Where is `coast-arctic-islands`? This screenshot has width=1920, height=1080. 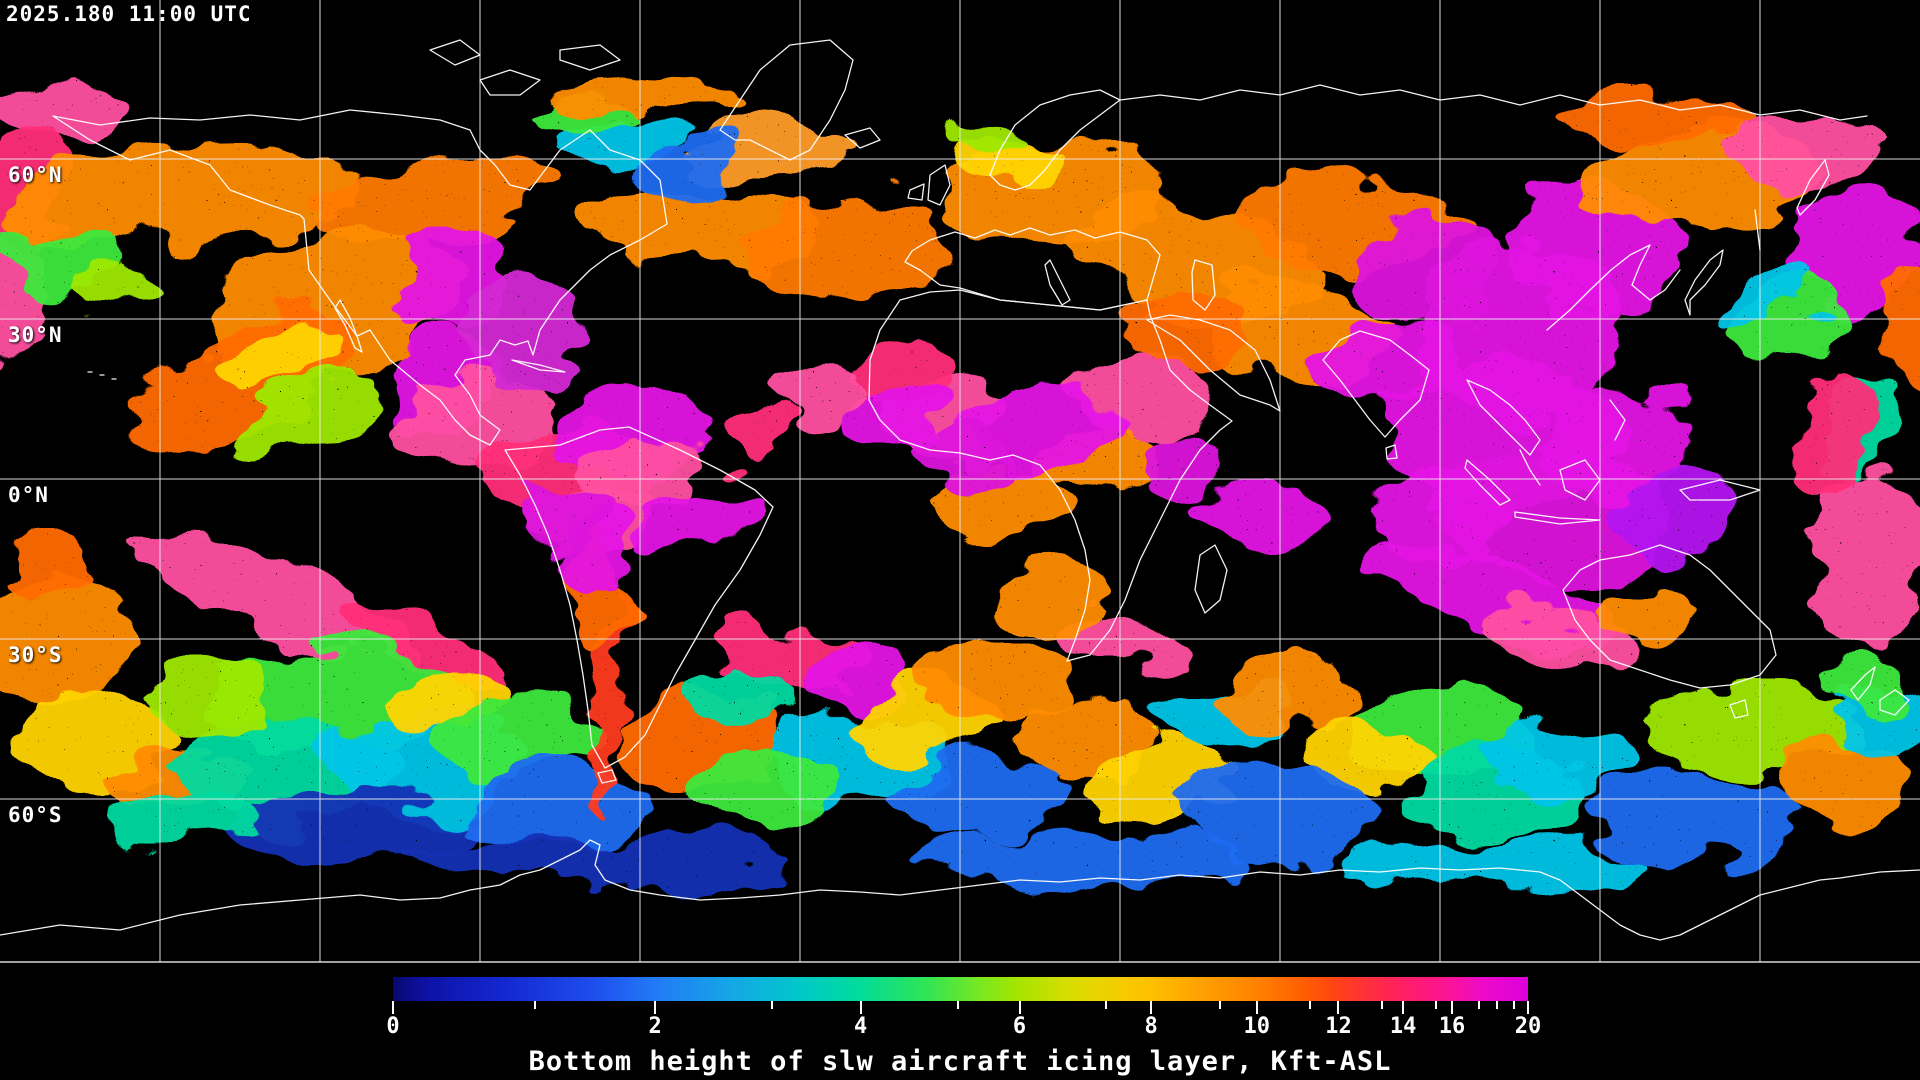 coast-arctic-islands is located at coordinates (525, 67).